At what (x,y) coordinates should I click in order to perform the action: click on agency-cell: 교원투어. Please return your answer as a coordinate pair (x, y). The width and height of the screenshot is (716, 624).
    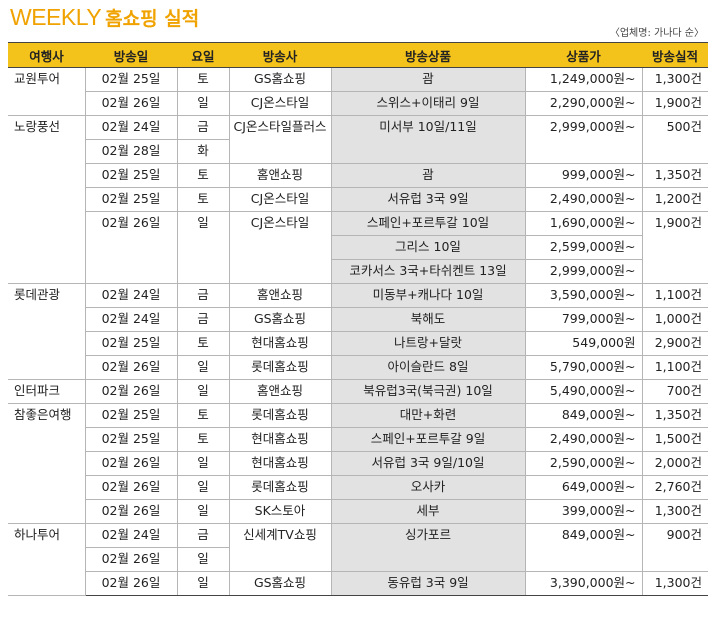
    Looking at the image, I should click on (46, 91).